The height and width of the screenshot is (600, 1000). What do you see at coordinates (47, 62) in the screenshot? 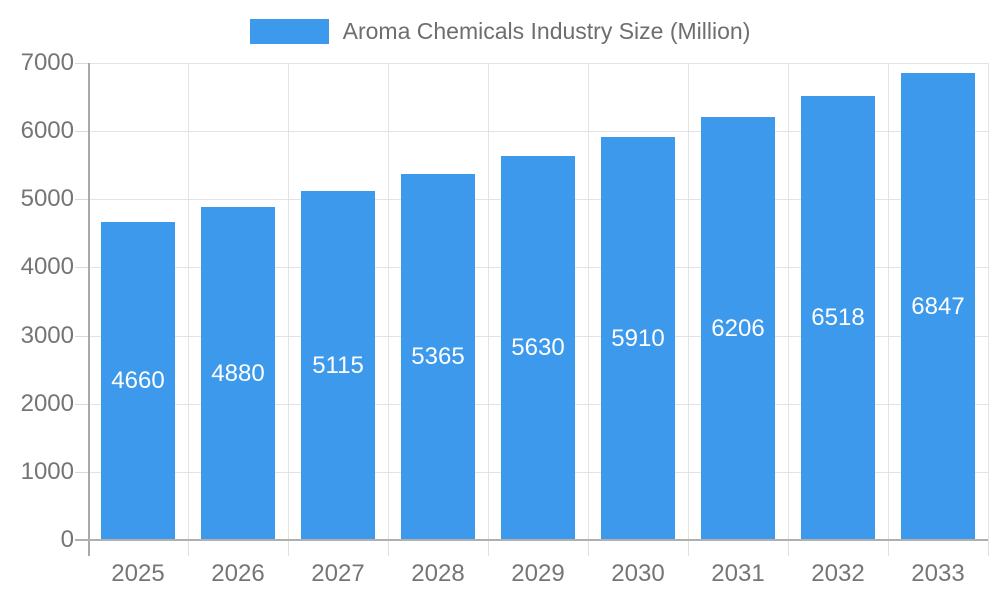
I see `y-axis-tick-label: 7000` at bounding box center [47, 62].